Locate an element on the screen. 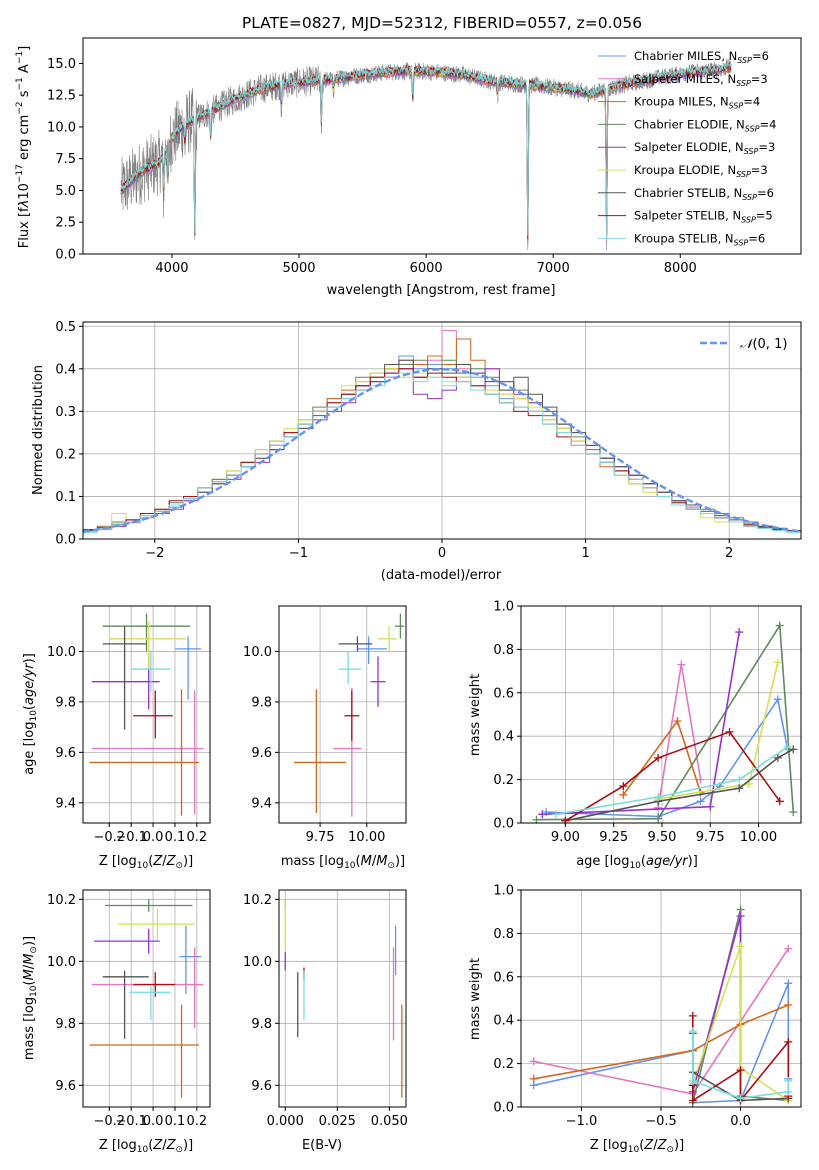 The width and height of the screenshot is (819, 1170). resid-ytick-label: 0.0 is located at coordinates (65, 540).